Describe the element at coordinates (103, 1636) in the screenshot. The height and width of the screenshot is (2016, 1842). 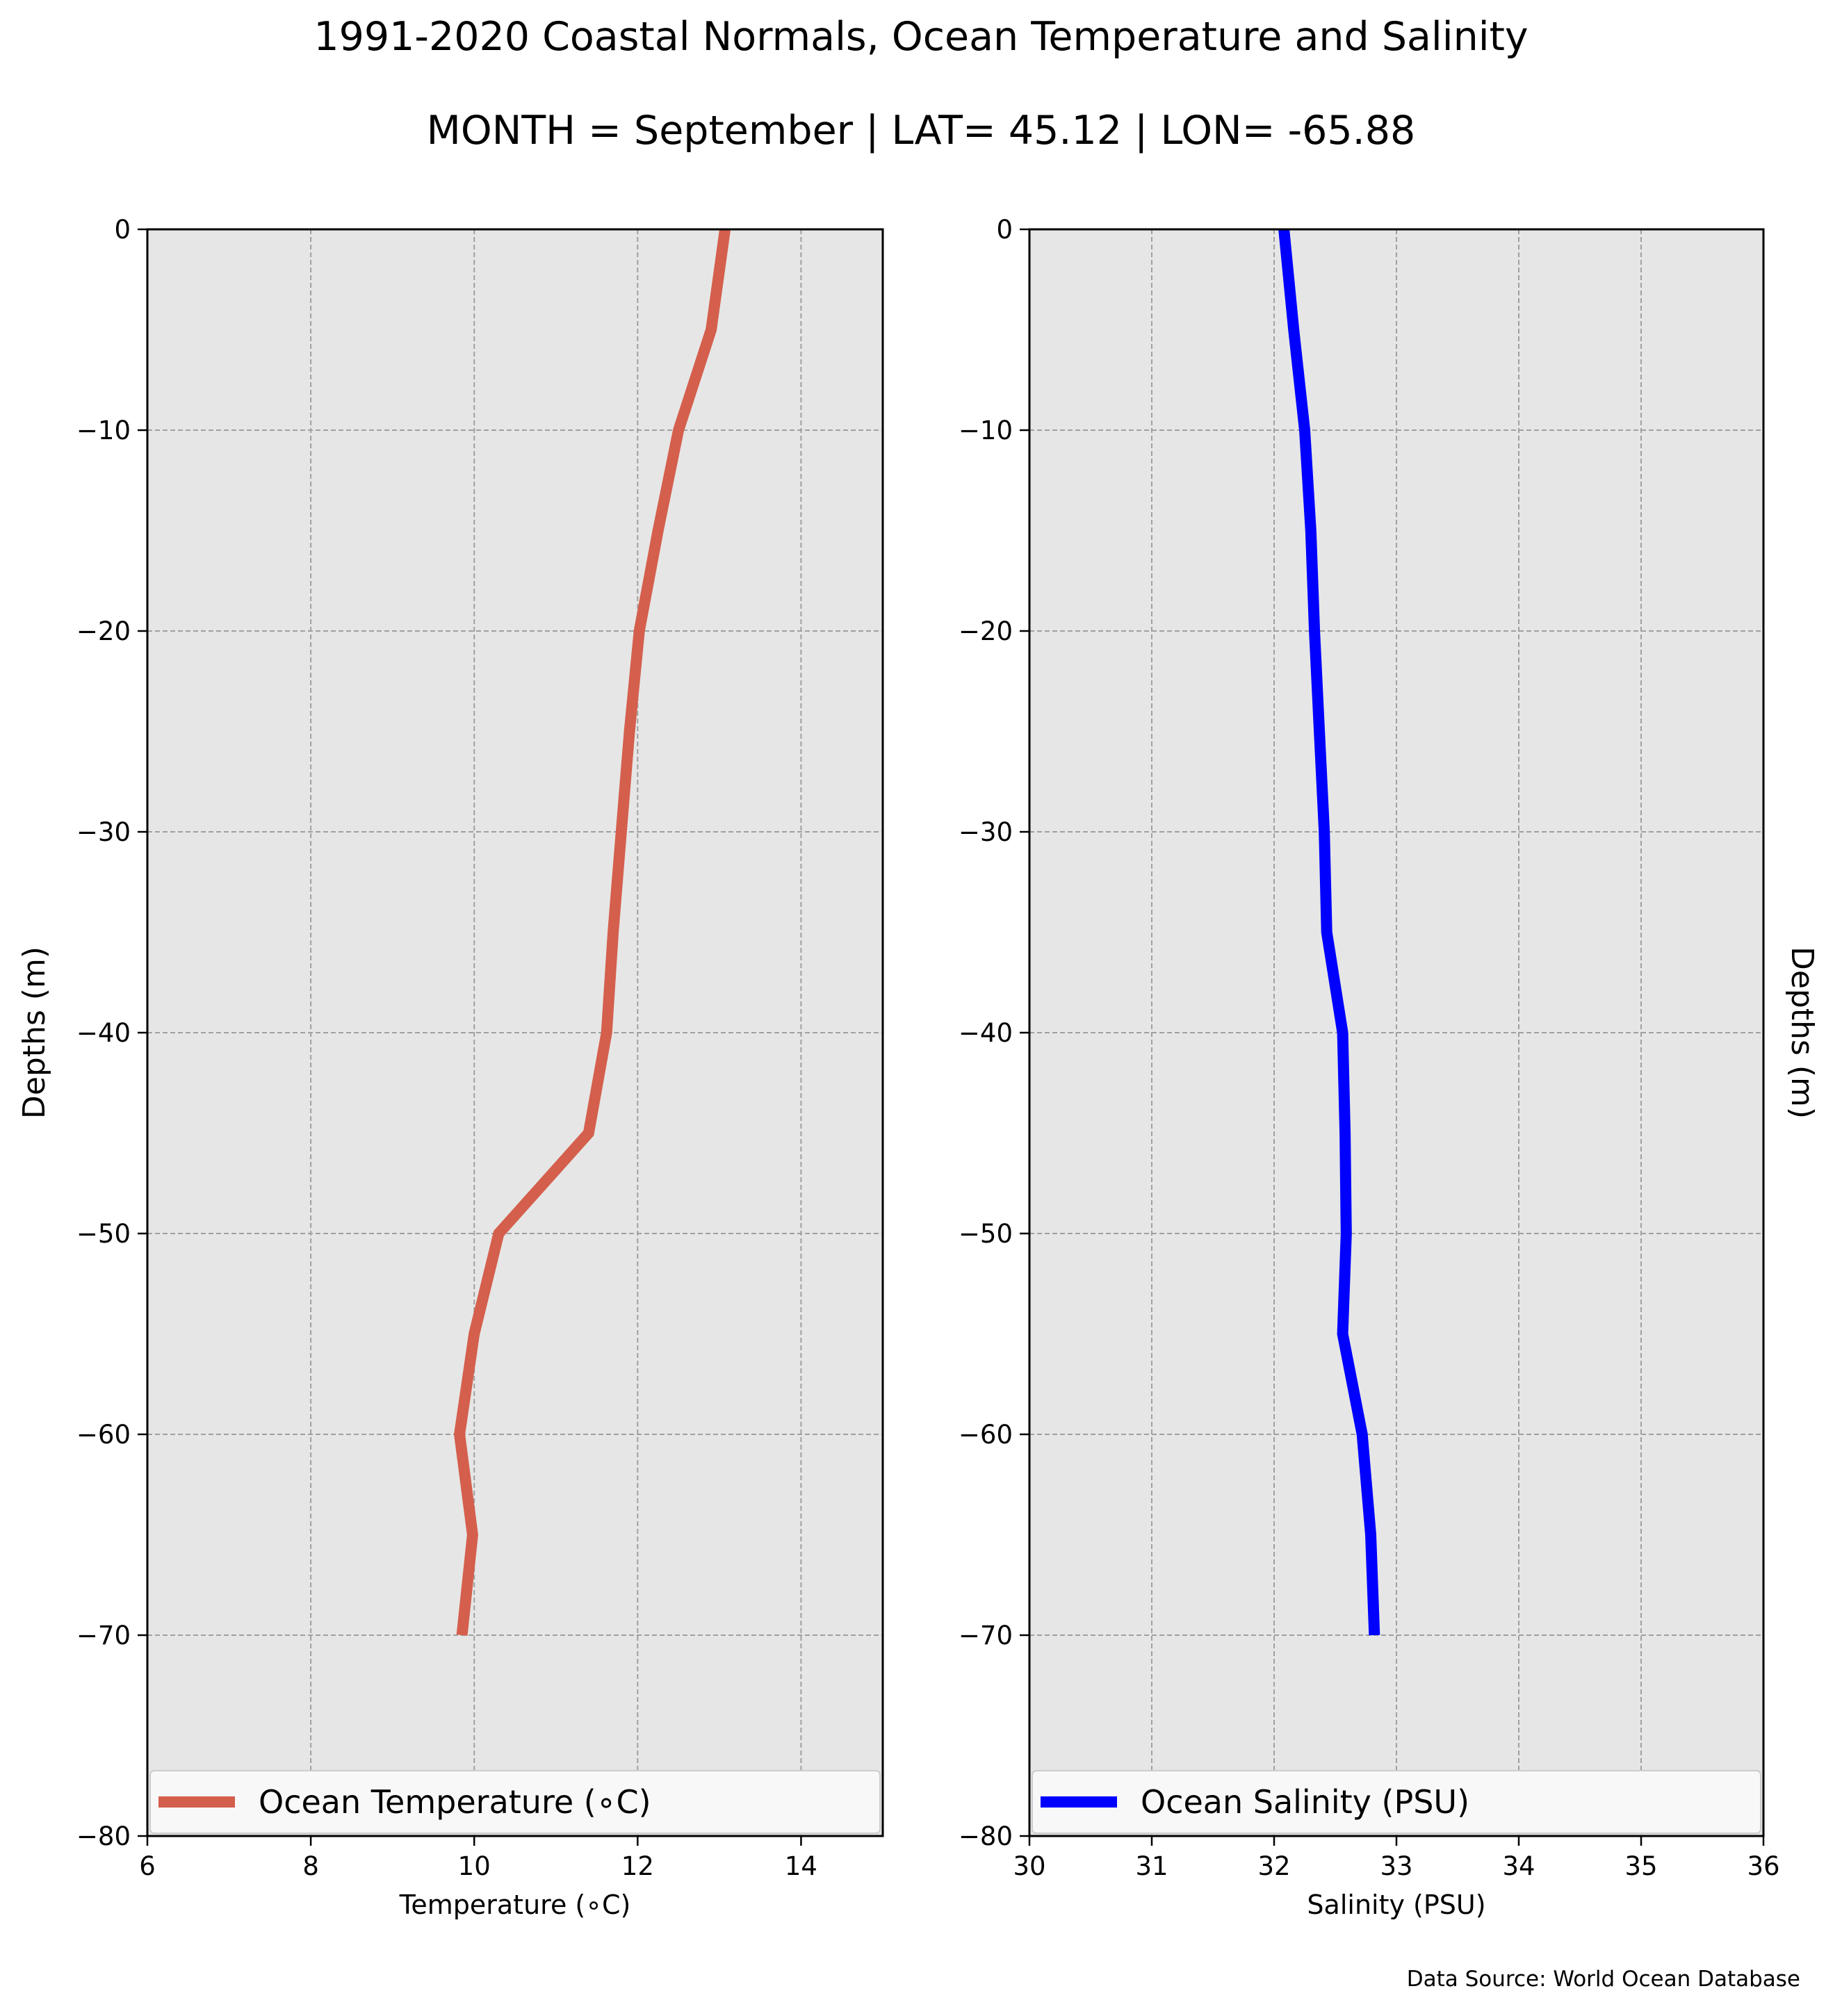
I see `temperature-ytick-label: −70` at that location.